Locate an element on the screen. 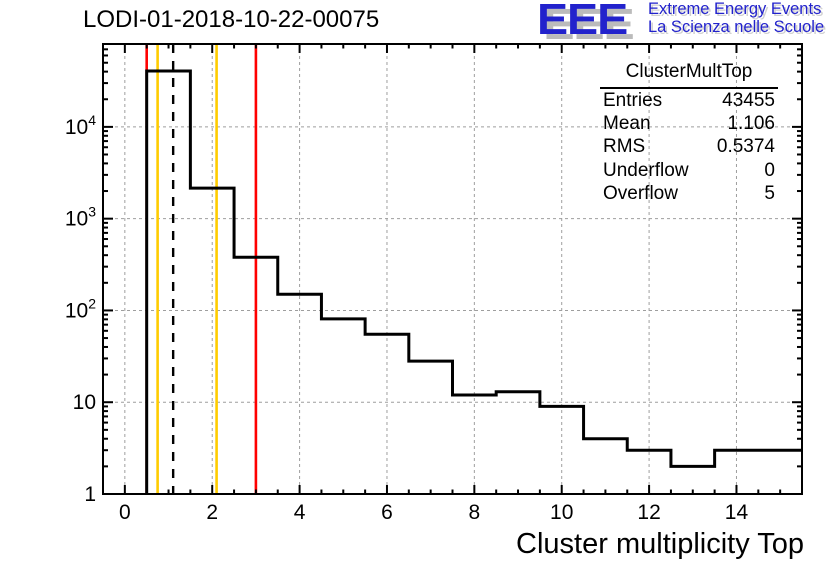 The image size is (836, 572). stats-value: 0 is located at coordinates (769, 170).